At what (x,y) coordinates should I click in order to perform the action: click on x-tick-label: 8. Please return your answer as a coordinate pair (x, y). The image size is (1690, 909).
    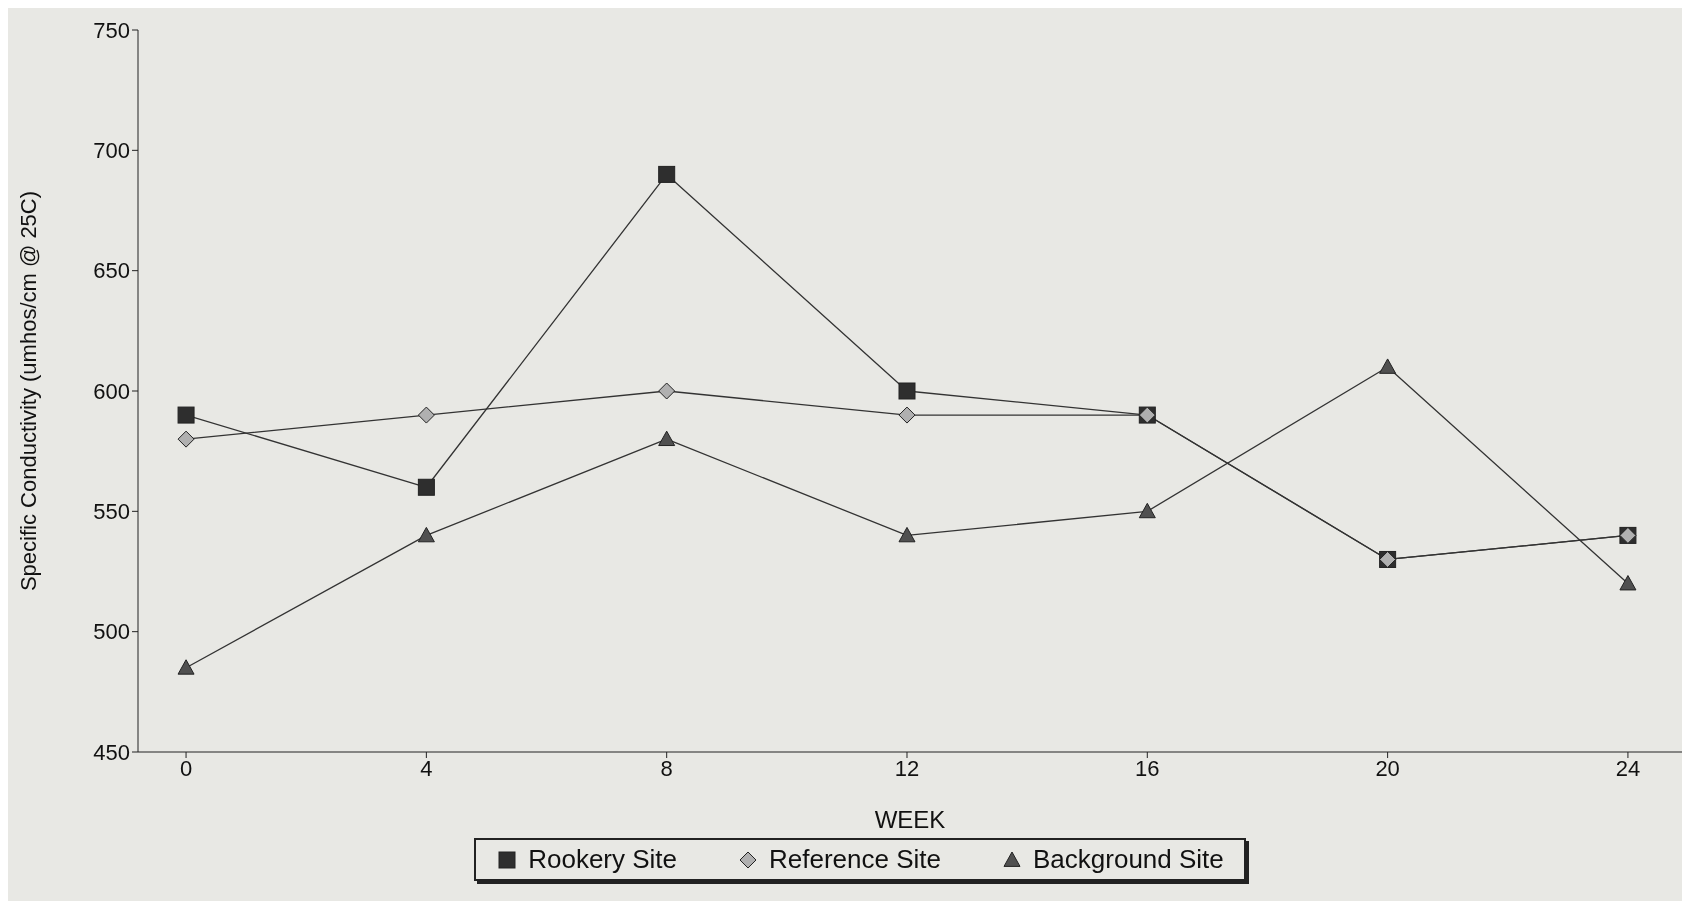
    Looking at the image, I should click on (666, 768).